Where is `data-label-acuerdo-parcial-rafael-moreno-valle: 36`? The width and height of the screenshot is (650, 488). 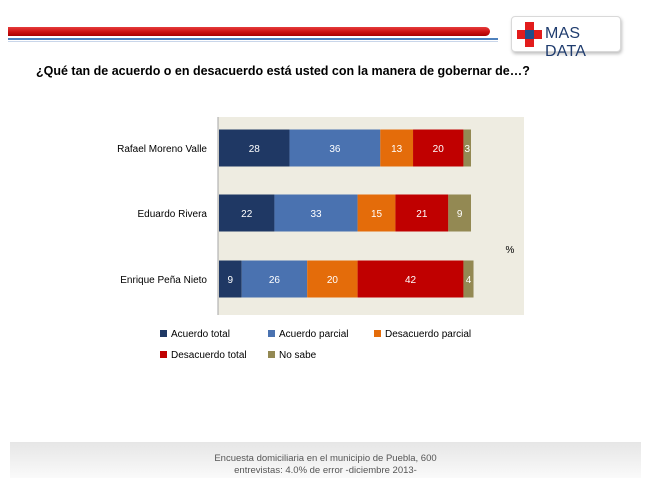 data-label-acuerdo-parcial-rafael-moreno-valle: 36 is located at coordinates (335, 149).